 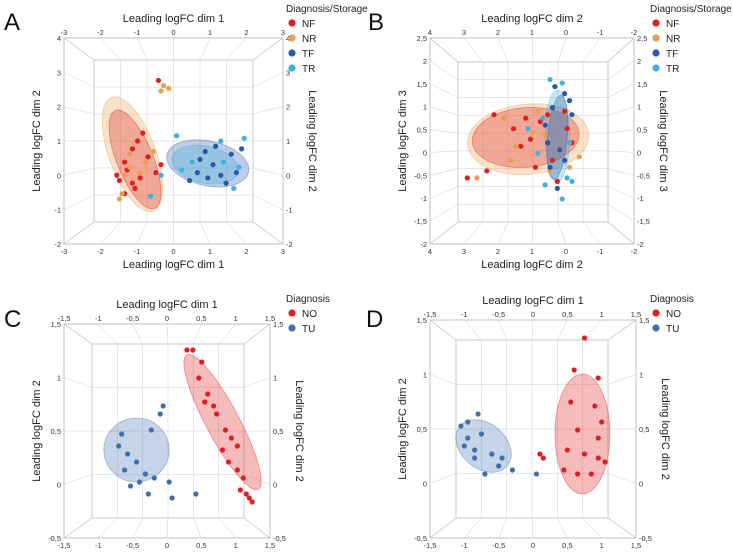 I want to click on x-tick-label: -2, so click(x=634, y=251).